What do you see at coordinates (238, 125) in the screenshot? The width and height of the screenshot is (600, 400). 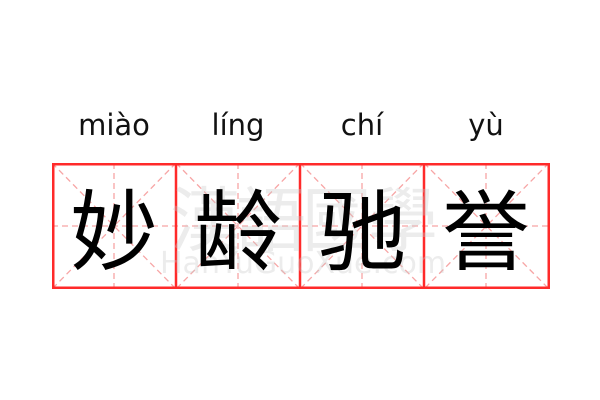 I see `pinyin-2: líng` at bounding box center [238, 125].